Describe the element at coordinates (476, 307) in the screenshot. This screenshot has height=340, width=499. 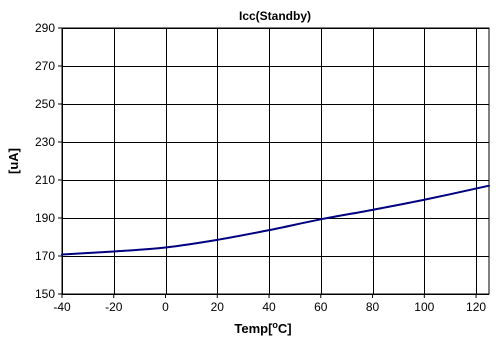
I see `x-tick-label: 120` at that location.